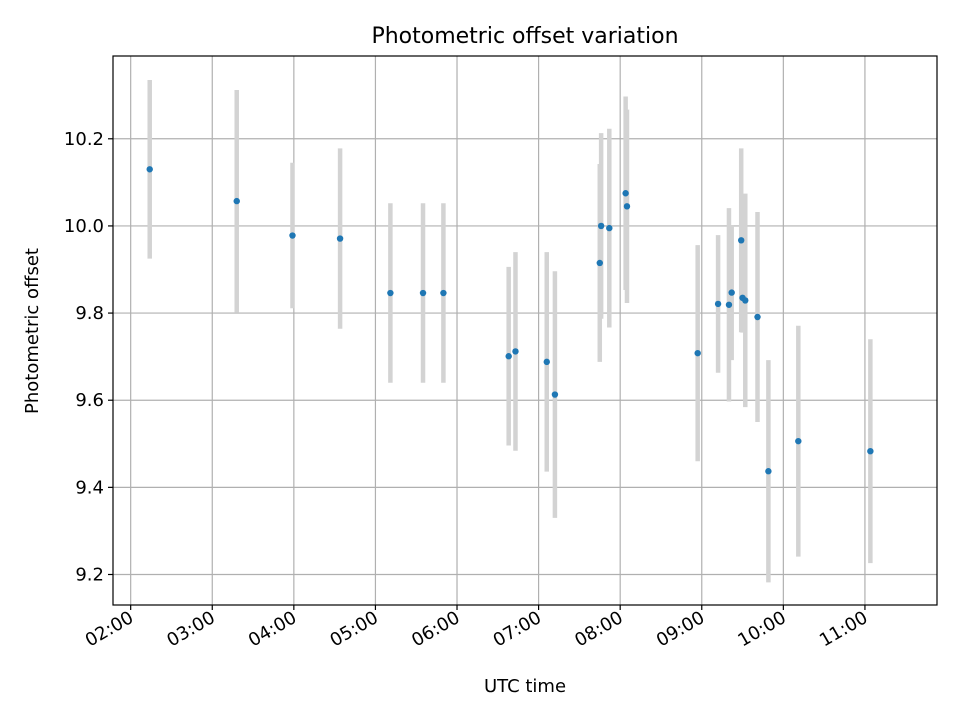 The width and height of the screenshot is (960, 724). What do you see at coordinates (524, 36) in the screenshot?
I see `chart-title: Photometric offset variation` at bounding box center [524, 36].